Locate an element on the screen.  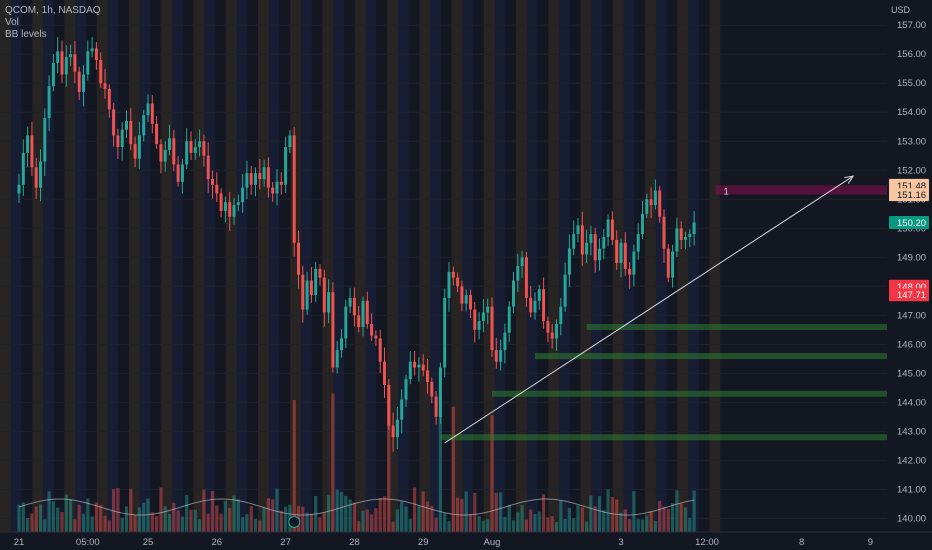
price-tag-text: 151.48 is located at coordinates (911, 186).